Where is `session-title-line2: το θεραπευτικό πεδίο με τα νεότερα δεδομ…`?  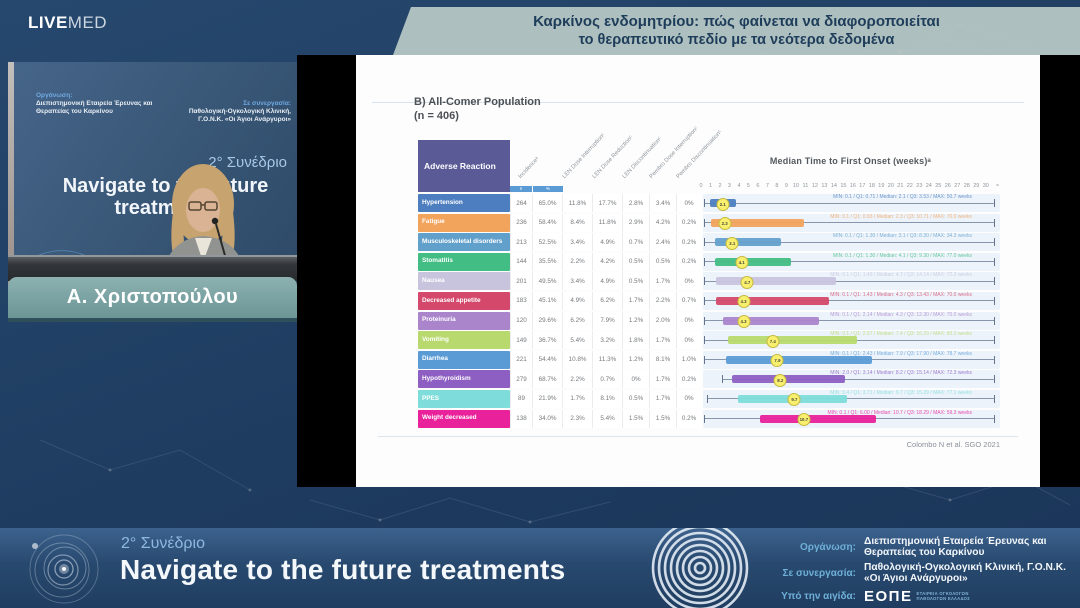 session-title-line2: το θεραπευτικό πεδίο με τα νεότερα δεδομ… is located at coordinates (736, 39).